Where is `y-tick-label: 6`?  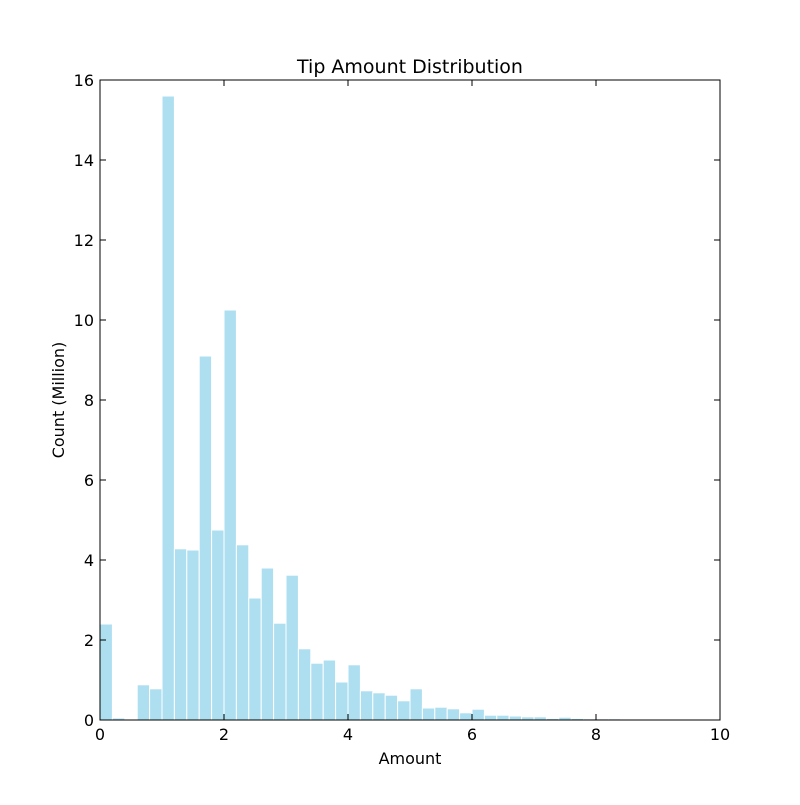
y-tick-label: 6 is located at coordinates (89, 480).